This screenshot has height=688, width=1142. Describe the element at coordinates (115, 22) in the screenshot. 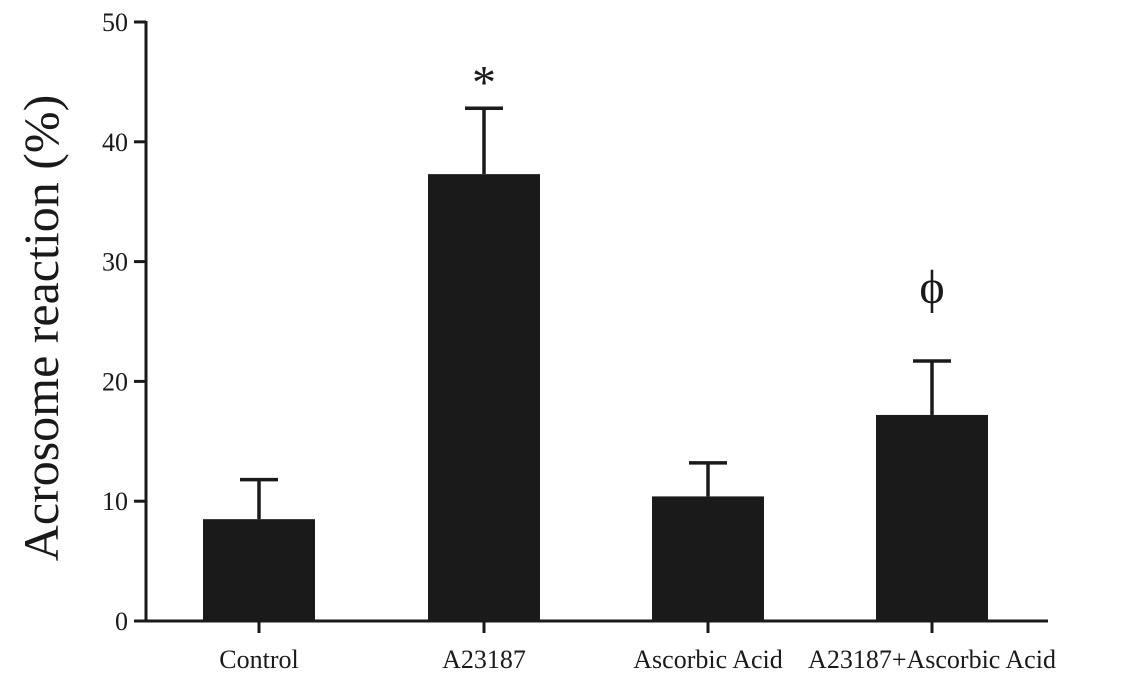

I see `y-tick-label: 50` at that location.